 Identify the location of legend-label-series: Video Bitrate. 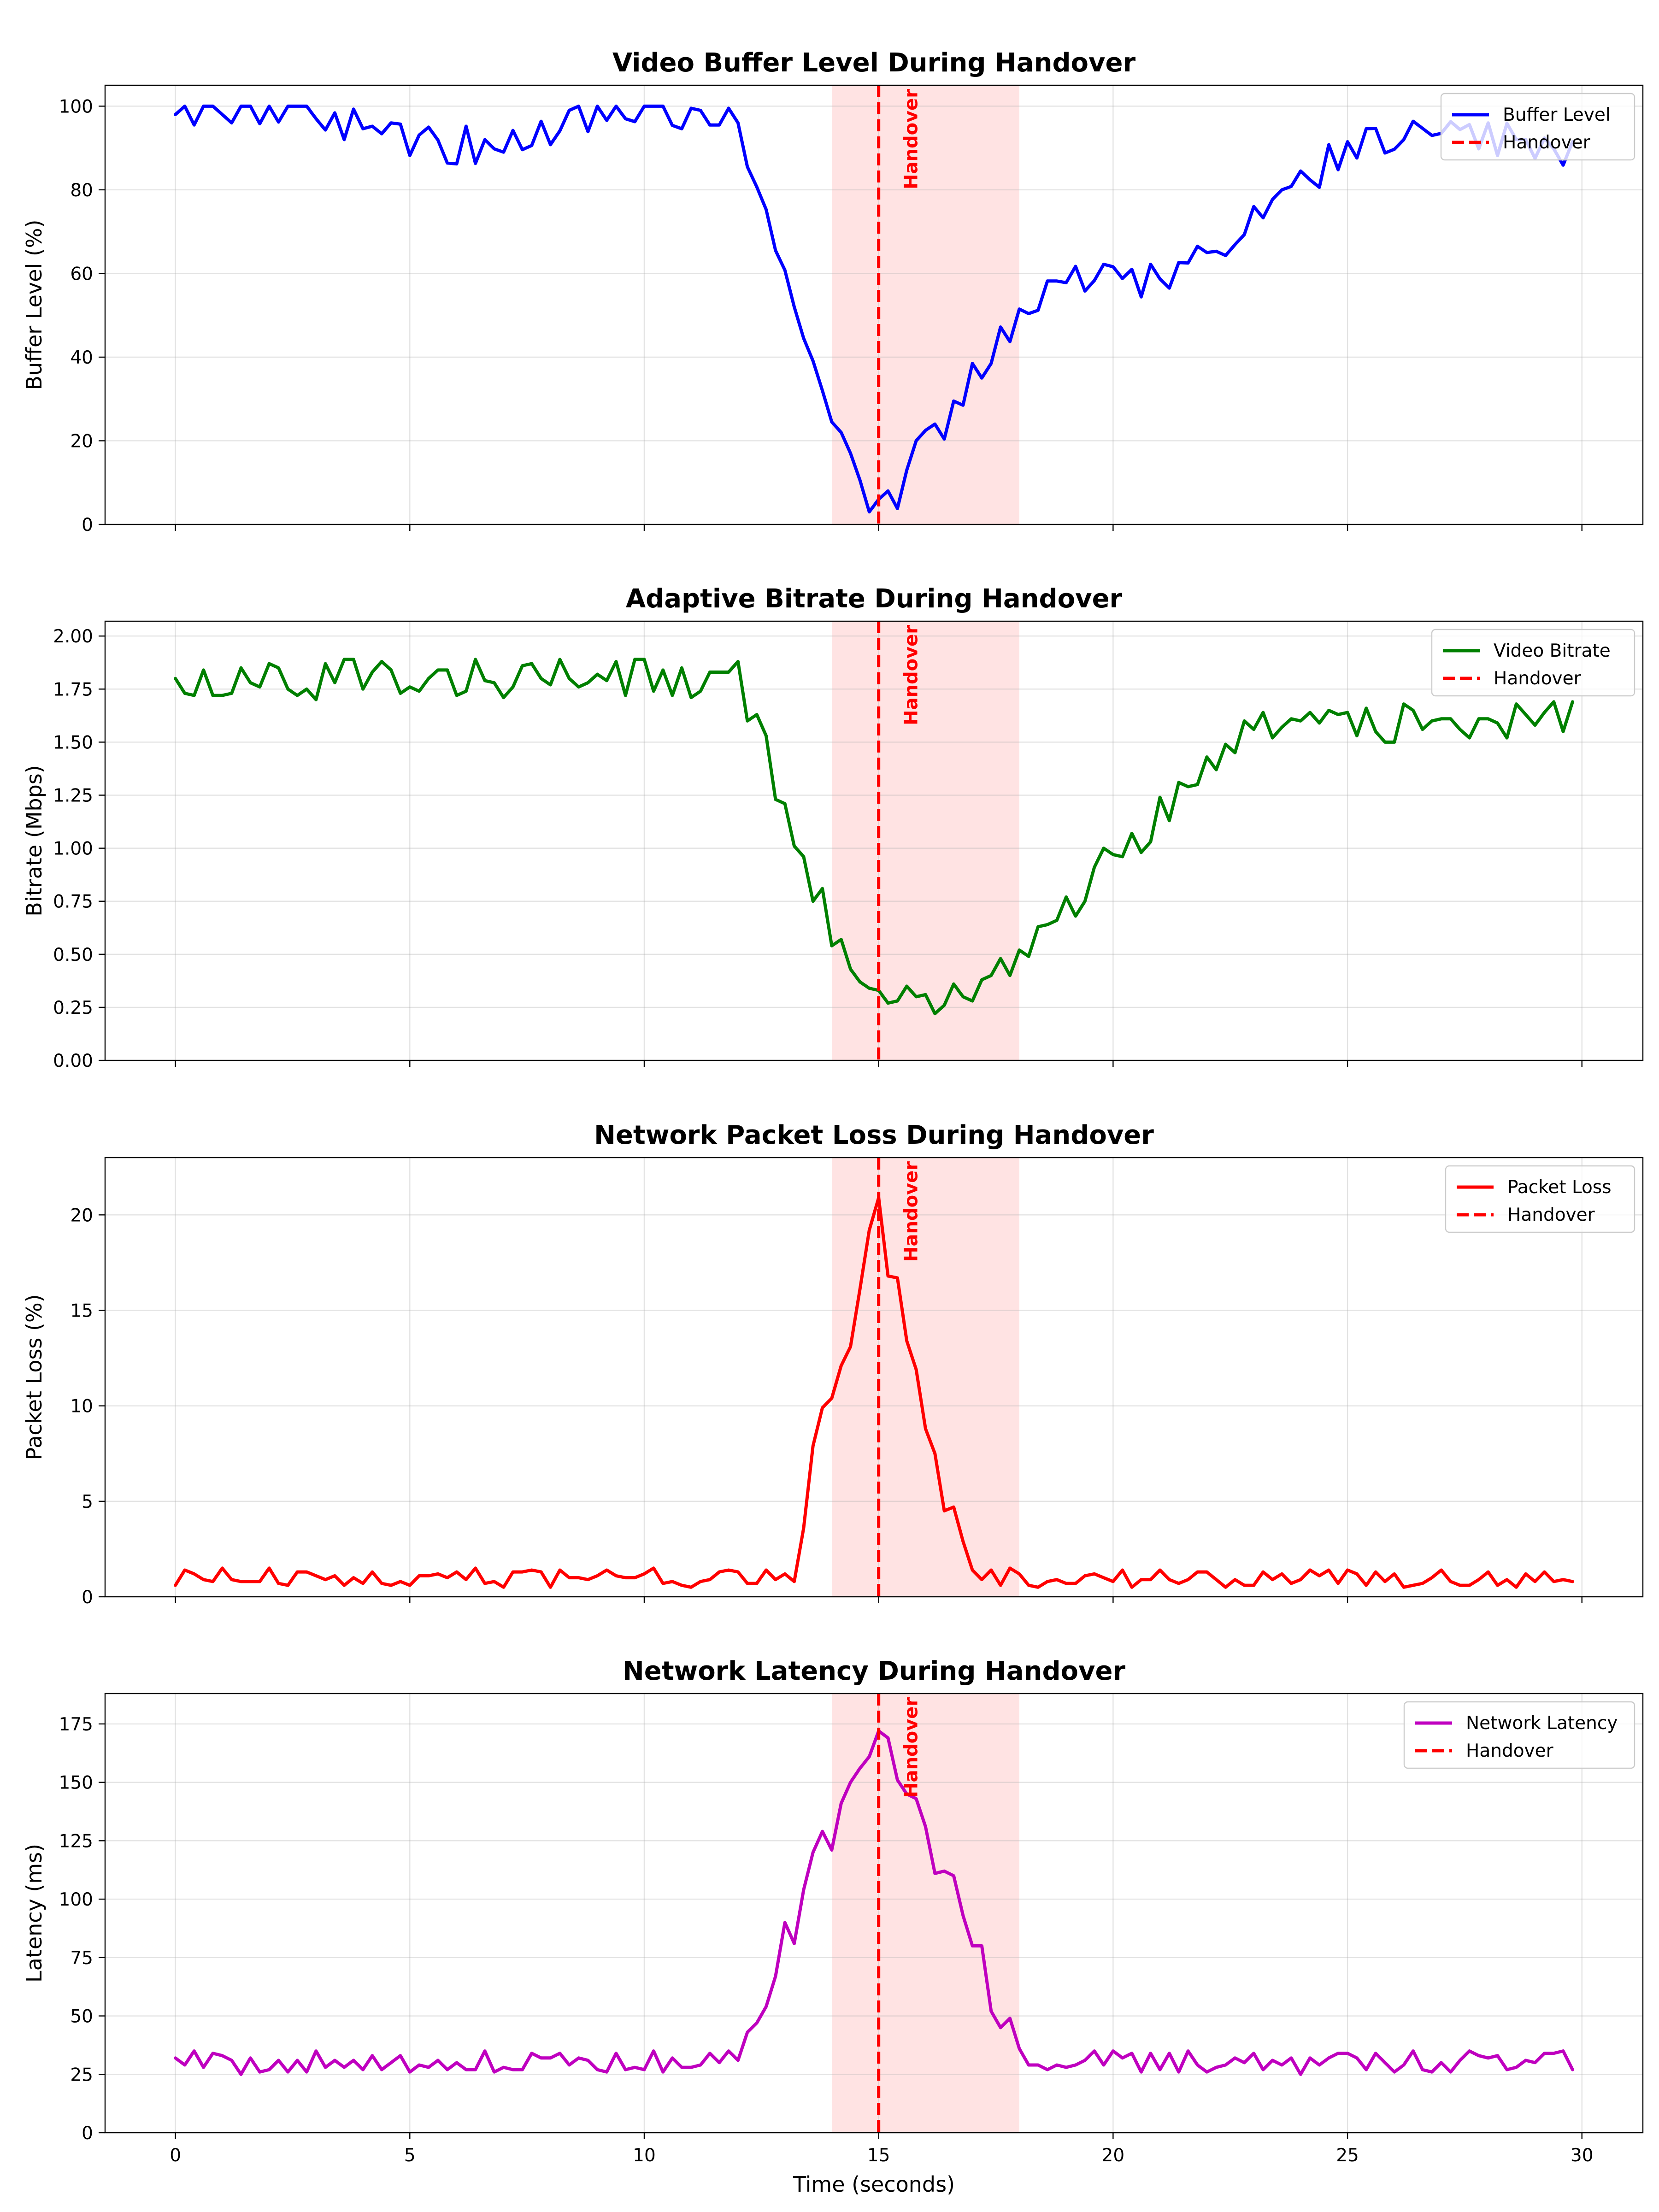
(1552, 651).